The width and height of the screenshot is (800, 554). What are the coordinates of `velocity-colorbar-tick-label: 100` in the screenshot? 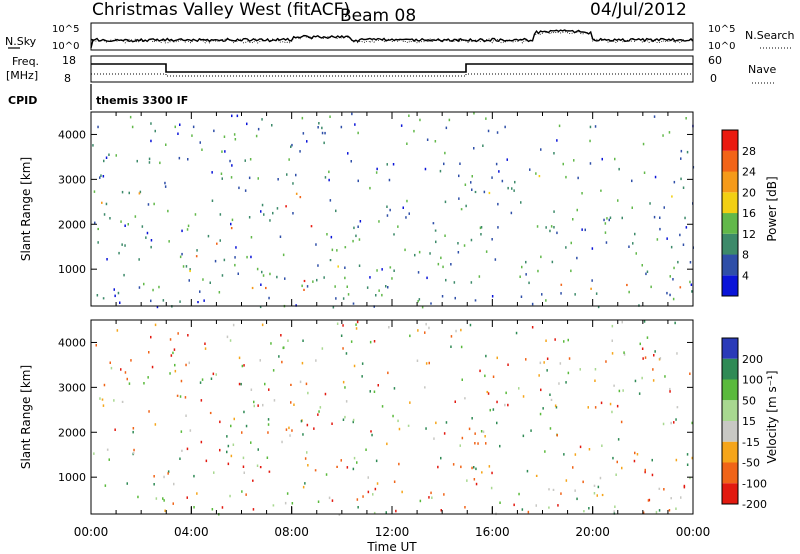 It's located at (752, 380).